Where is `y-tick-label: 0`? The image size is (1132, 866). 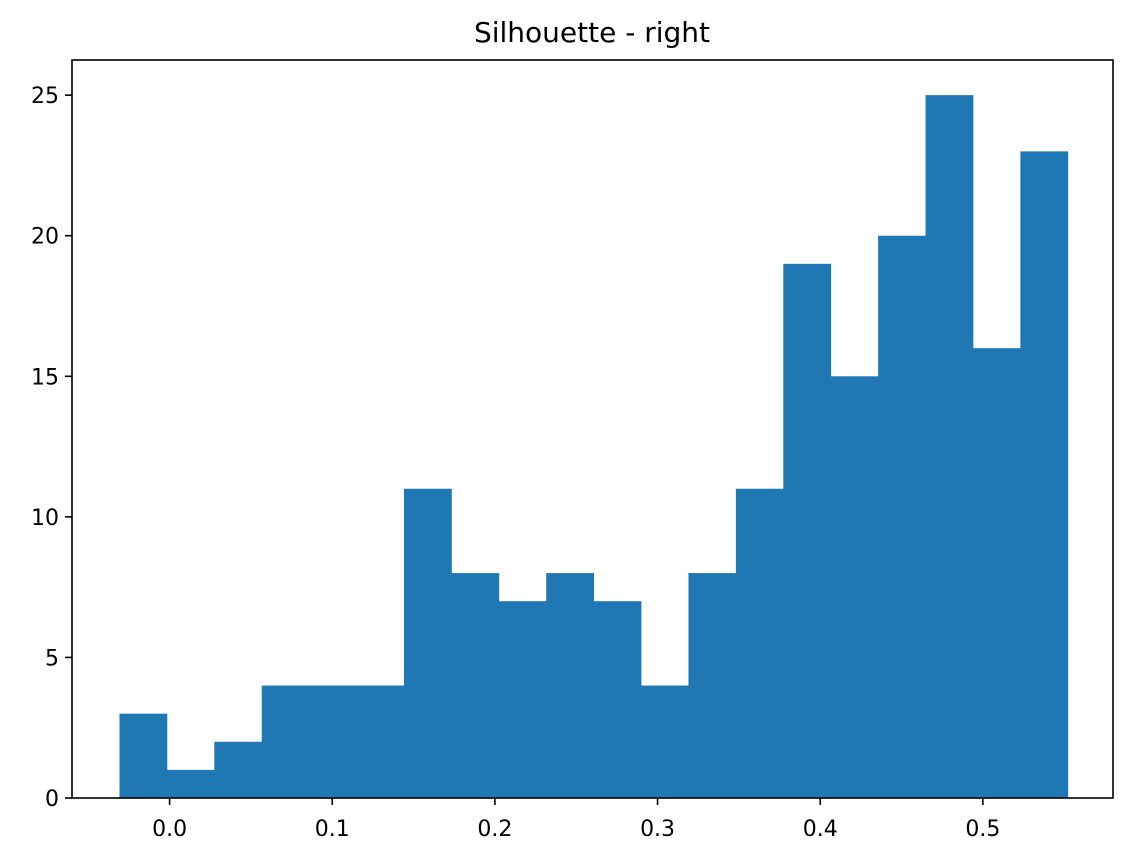
y-tick-label: 0 is located at coordinates (52, 799).